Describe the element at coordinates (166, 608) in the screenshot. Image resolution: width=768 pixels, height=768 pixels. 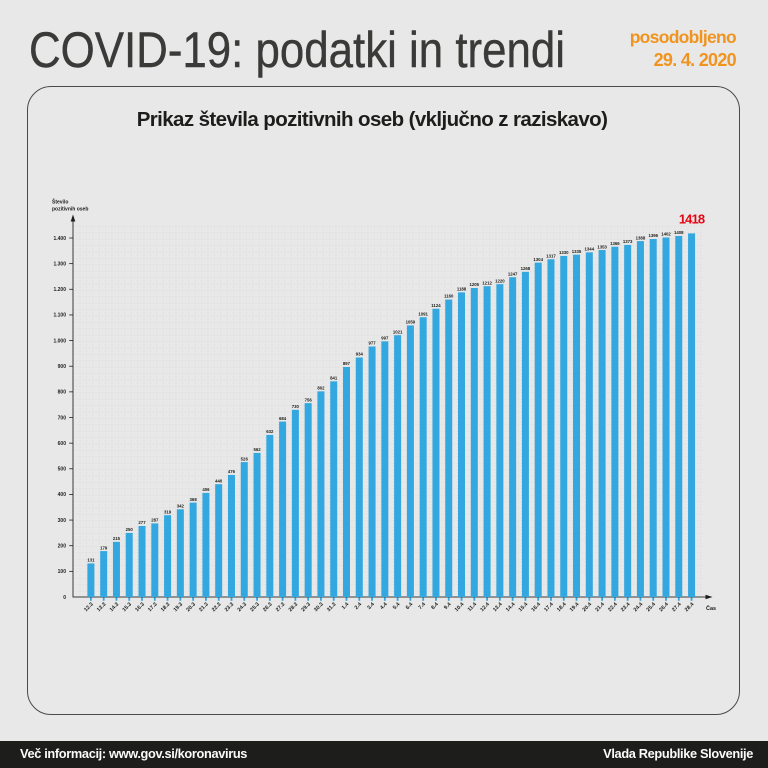
I see `svg-text: 18.3` at that location.